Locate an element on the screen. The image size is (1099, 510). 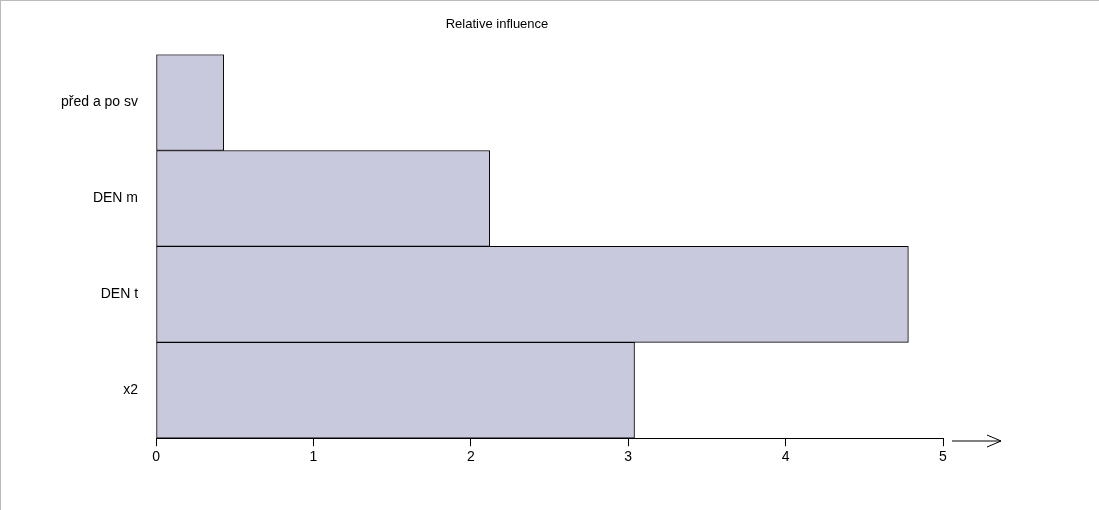
y-tick-label: DEN m is located at coordinates (115, 197).